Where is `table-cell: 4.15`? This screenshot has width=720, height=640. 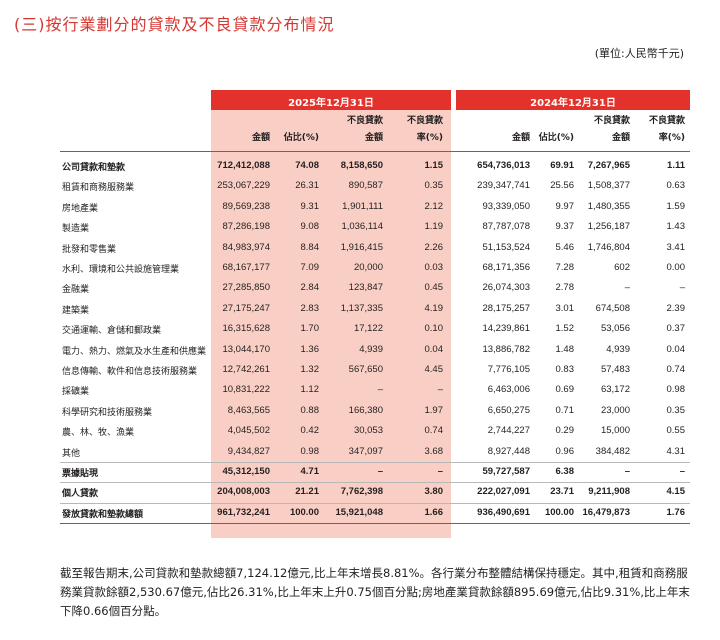 table-cell: 4.15 is located at coordinates (676, 492).